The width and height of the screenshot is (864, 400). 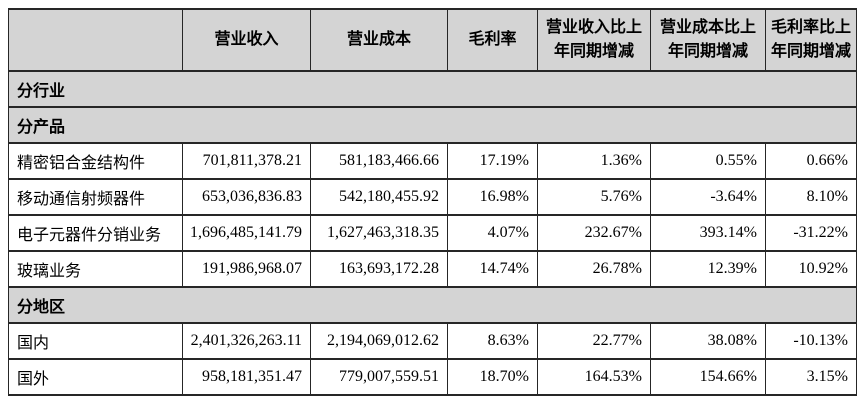 What do you see at coordinates (95, 377) in the screenshot?
I see `row-label: 国外` at bounding box center [95, 377].